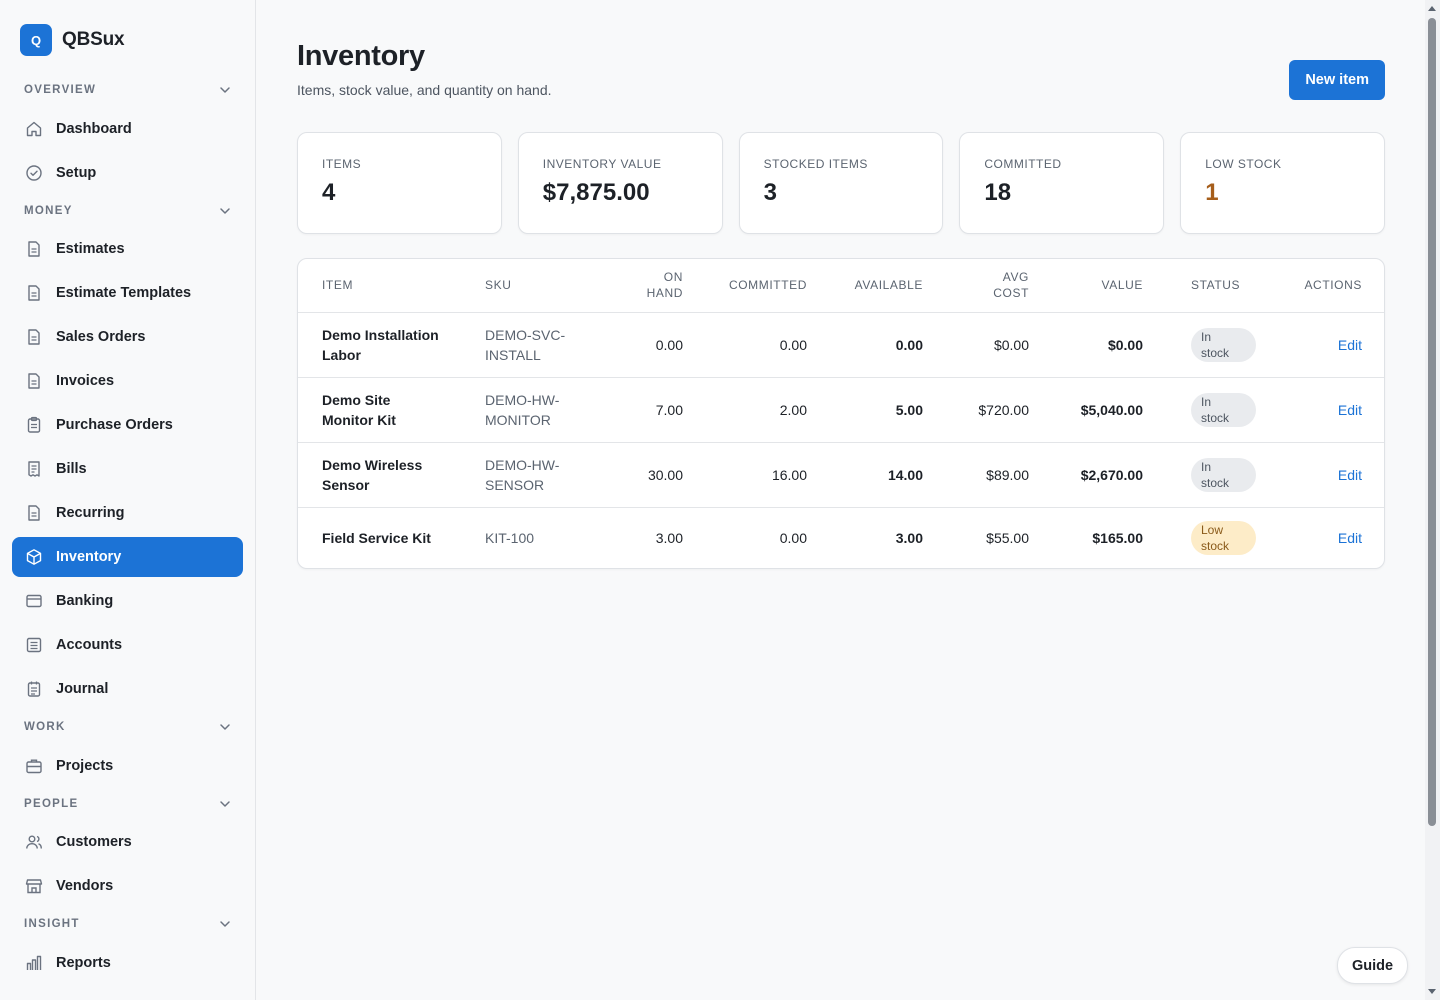  I want to click on store-icon, so click(34, 886).